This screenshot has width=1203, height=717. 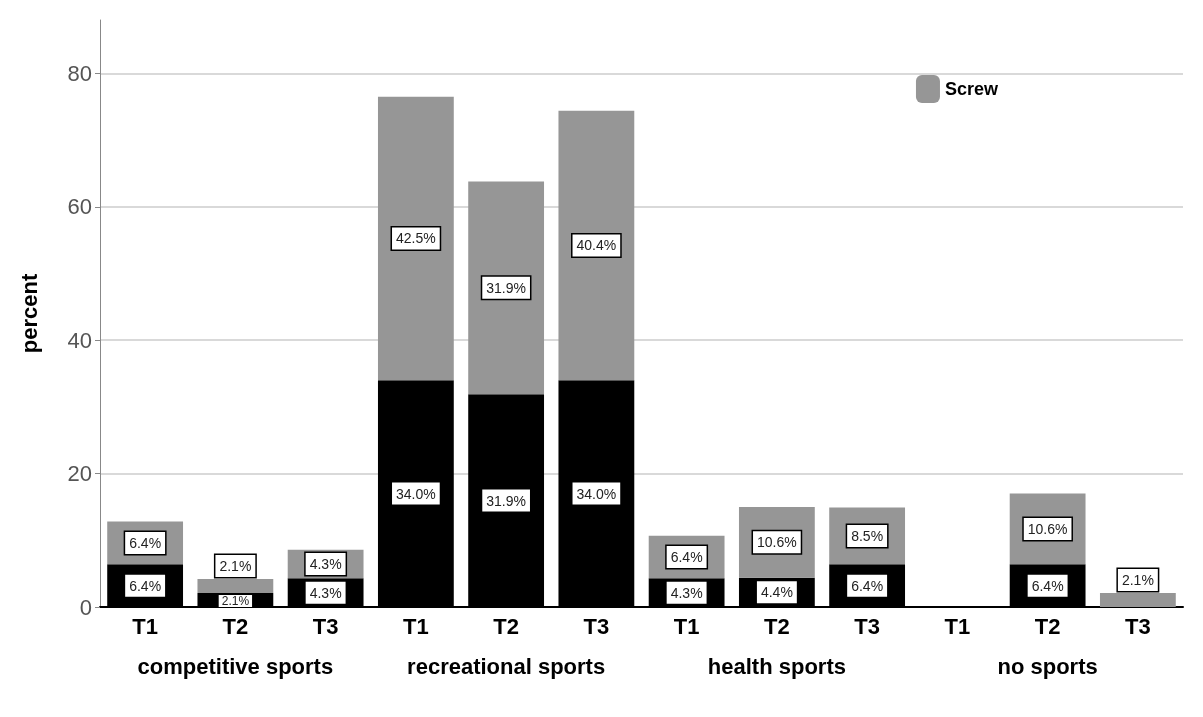 What do you see at coordinates (79, 73) in the screenshot?
I see `y-tick-label: 80` at bounding box center [79, 73].